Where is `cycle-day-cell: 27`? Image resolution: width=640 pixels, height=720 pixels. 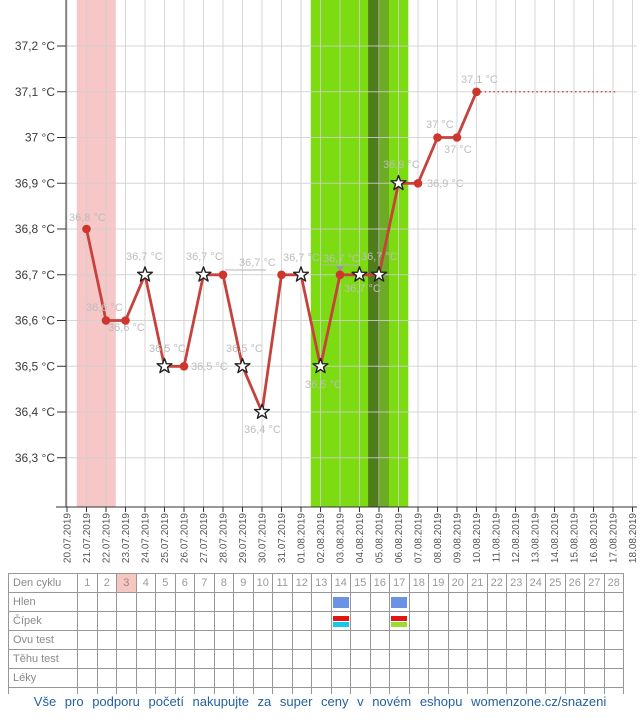
cycle-day-cell: 27 is located at coordinates (595, 583).